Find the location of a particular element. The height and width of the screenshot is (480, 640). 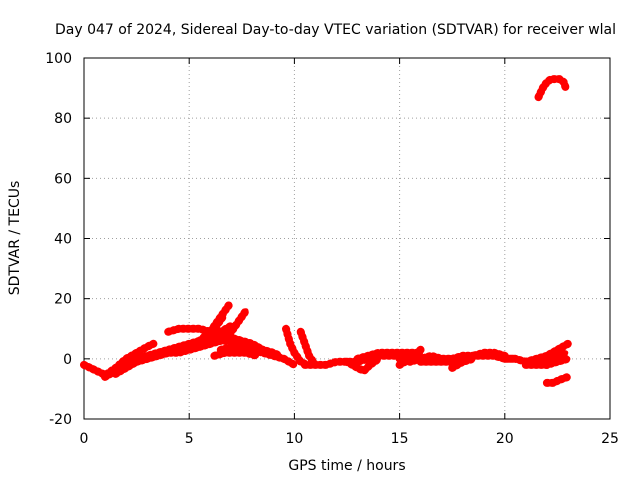

x-tick-label: 10 is located at coordinates (294, 439).